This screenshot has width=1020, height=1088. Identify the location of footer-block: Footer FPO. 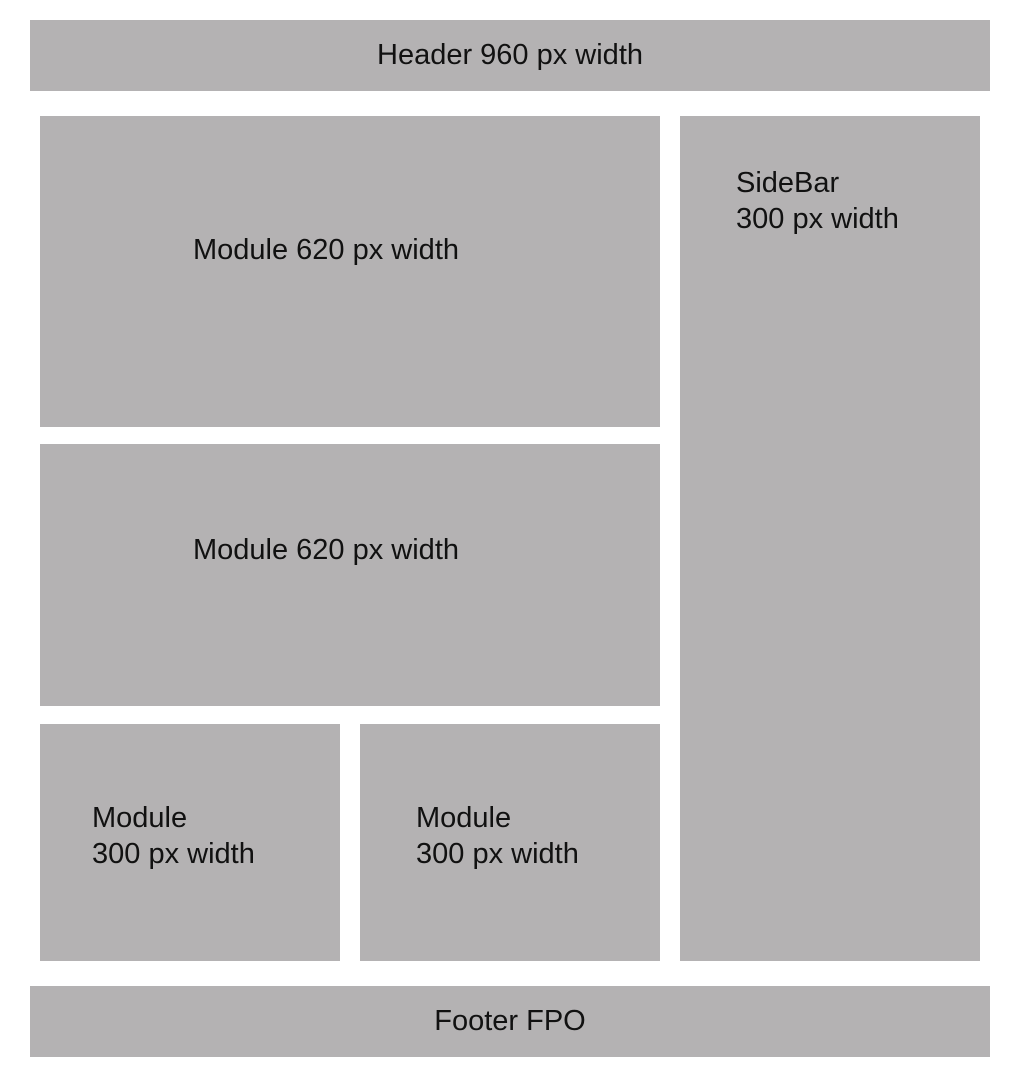
(510, 1021).